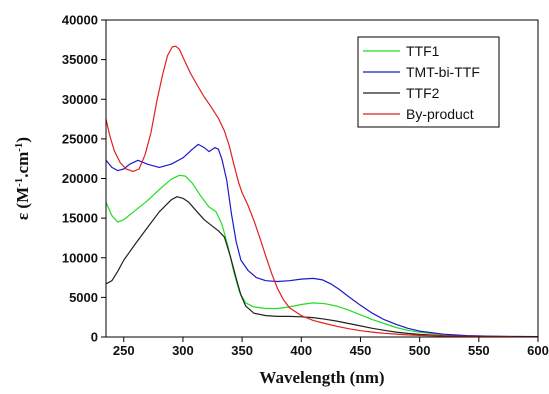  Describe the element at coordinates (80, 178) in the screenshot. I see `y-tick-label: 20000` at that location.